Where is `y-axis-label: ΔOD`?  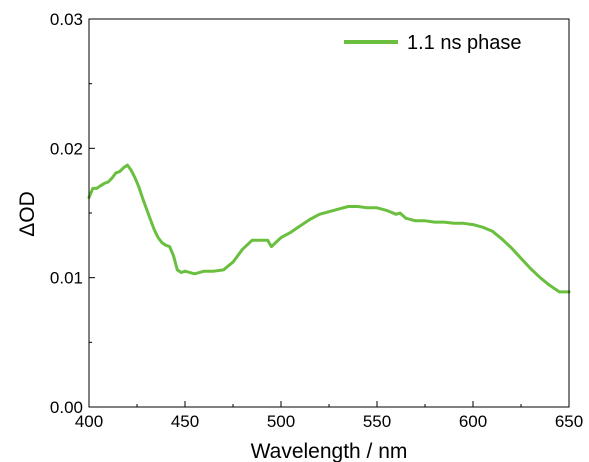 y-axis-label: ΔOD is located at coordinates (27, 214).